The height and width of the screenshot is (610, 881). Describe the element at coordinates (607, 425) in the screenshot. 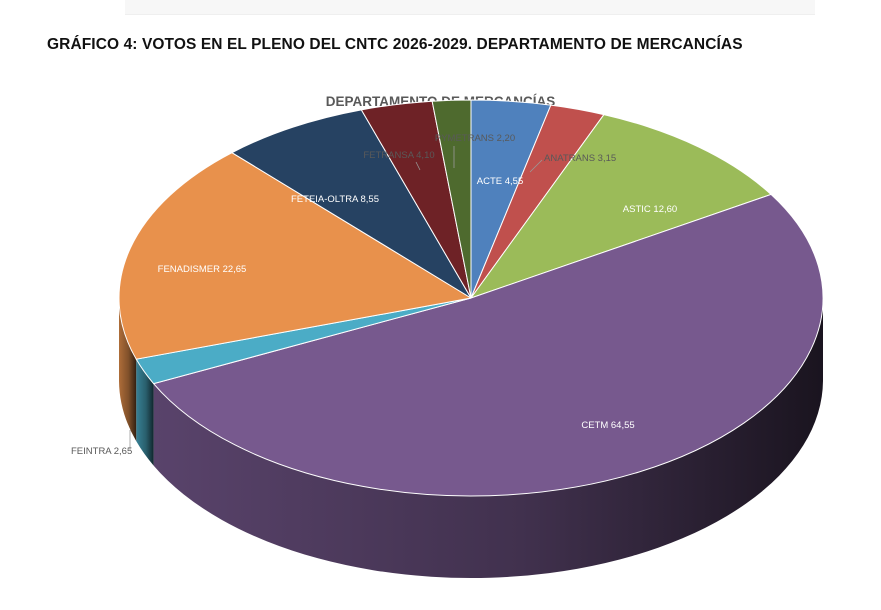

I see `data-label-cetm: CETM 64,55` at that location.